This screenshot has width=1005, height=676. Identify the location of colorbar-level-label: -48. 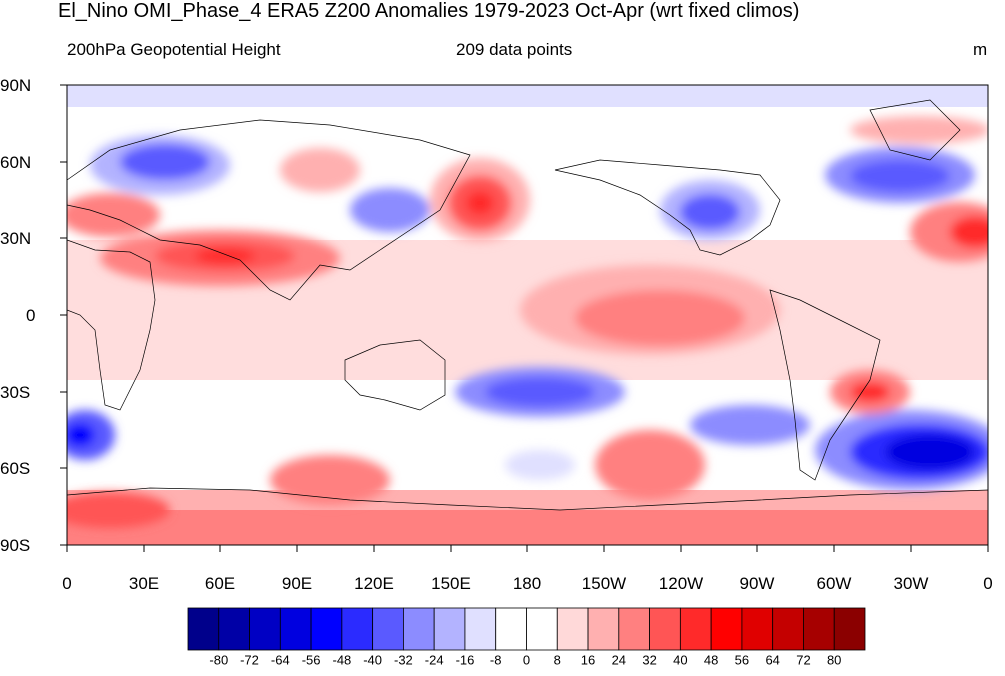
(342, 660).